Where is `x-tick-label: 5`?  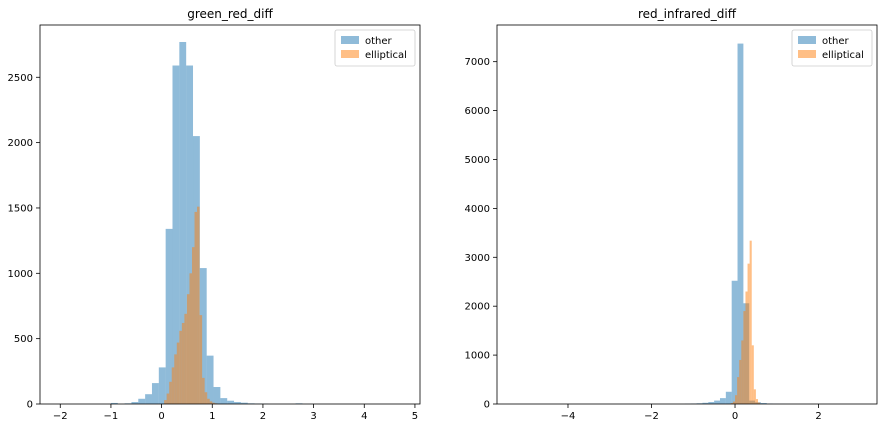 x-tick-label: 5 is located at coordinates (415, 416).